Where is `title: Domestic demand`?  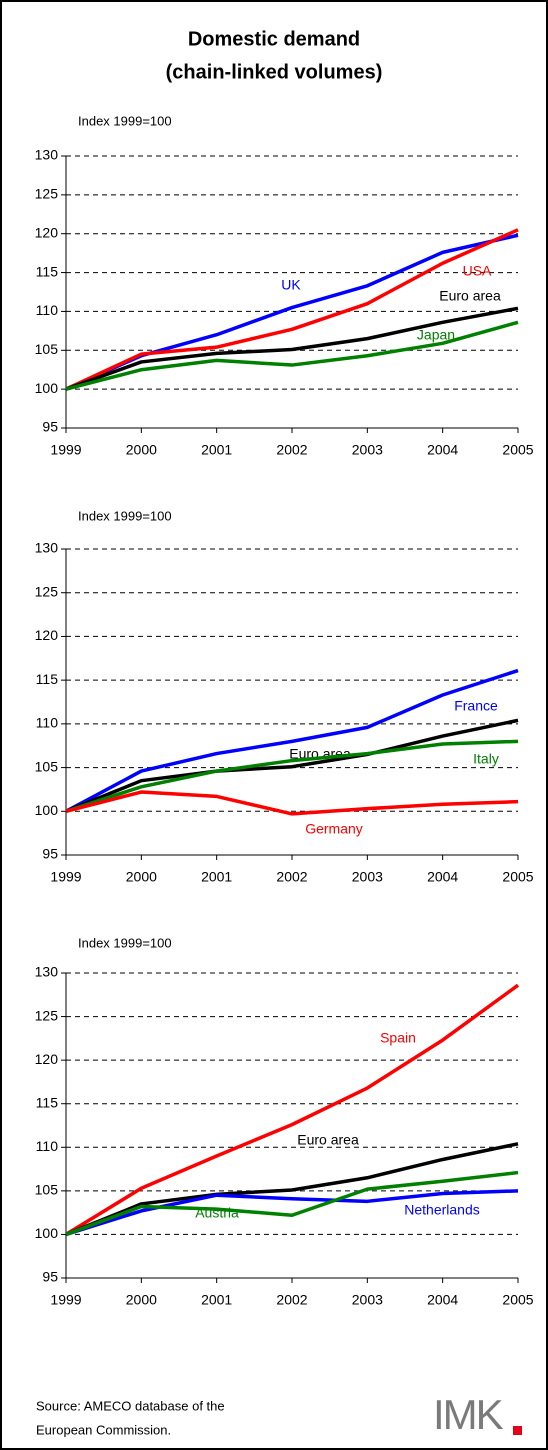
title: Domestic demand is located at coordinates (274, 39).